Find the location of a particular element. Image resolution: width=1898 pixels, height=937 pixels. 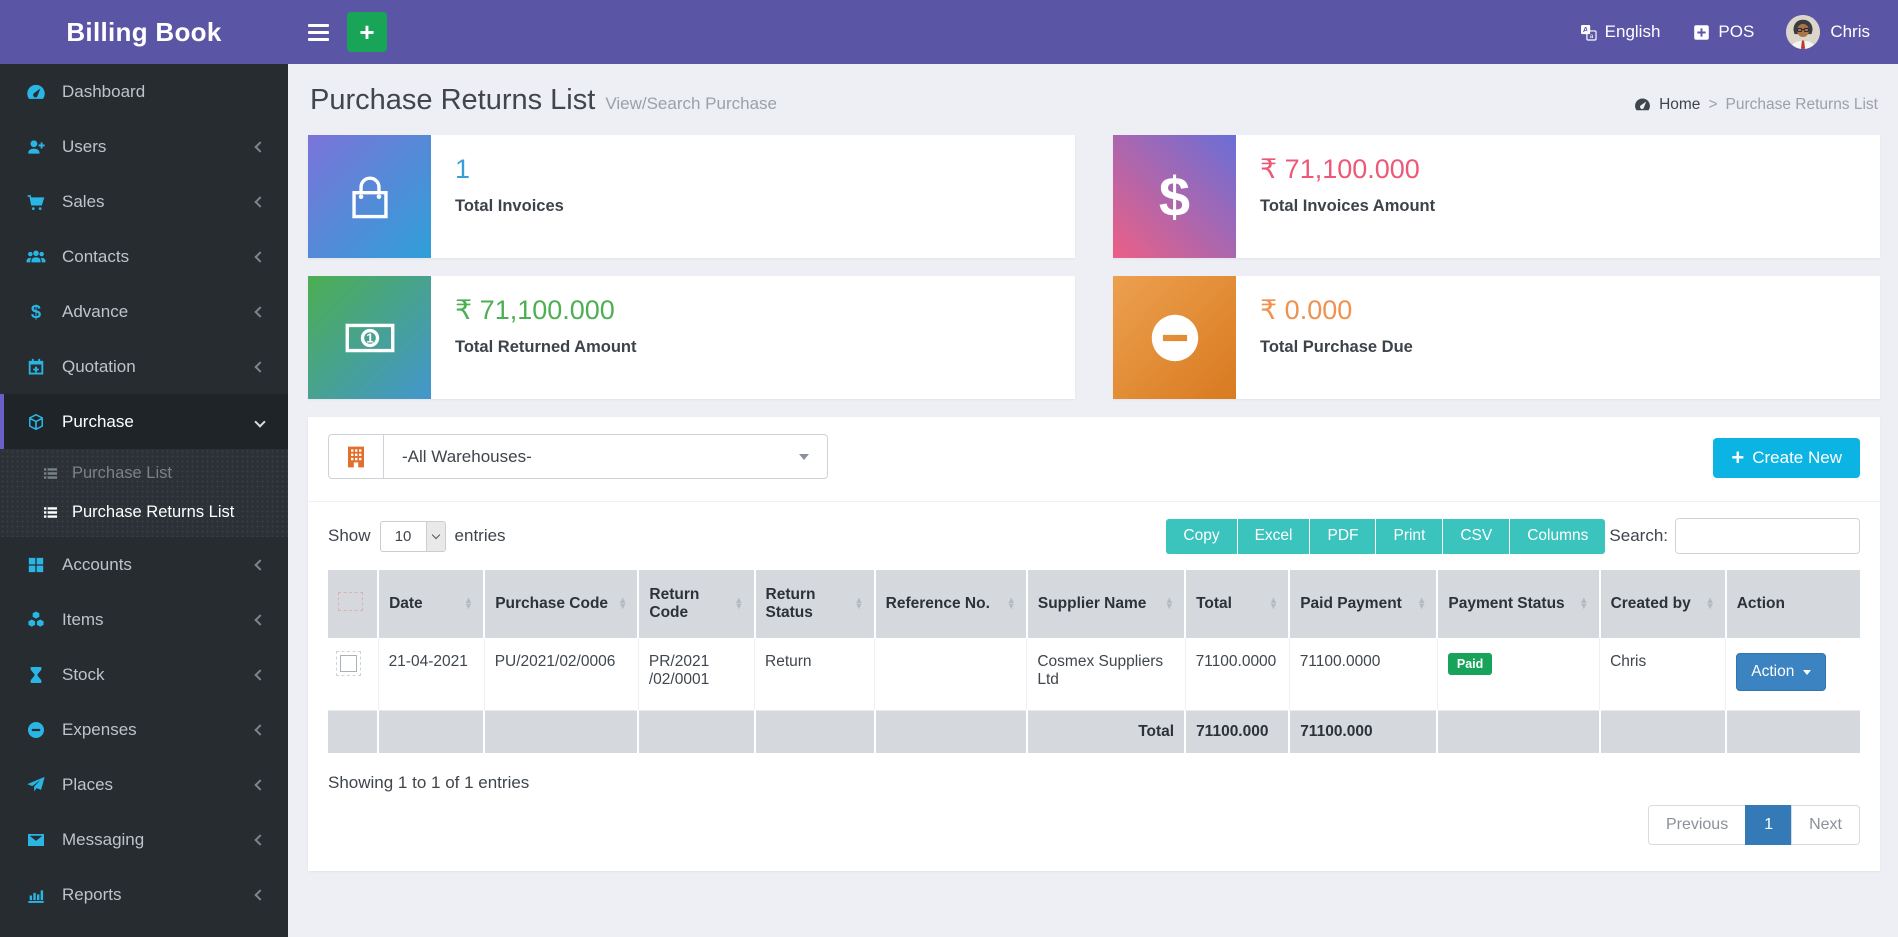

sidebar-item-stock: Stock is located at coordinates (144, 674).